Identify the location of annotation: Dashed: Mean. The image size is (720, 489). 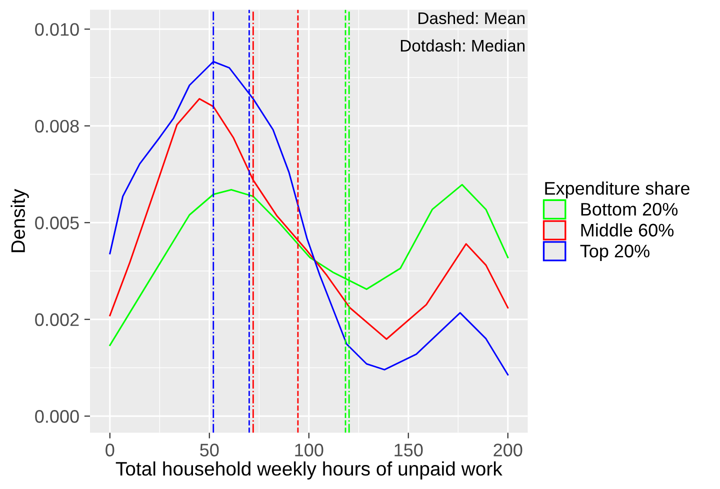
(471, 18).